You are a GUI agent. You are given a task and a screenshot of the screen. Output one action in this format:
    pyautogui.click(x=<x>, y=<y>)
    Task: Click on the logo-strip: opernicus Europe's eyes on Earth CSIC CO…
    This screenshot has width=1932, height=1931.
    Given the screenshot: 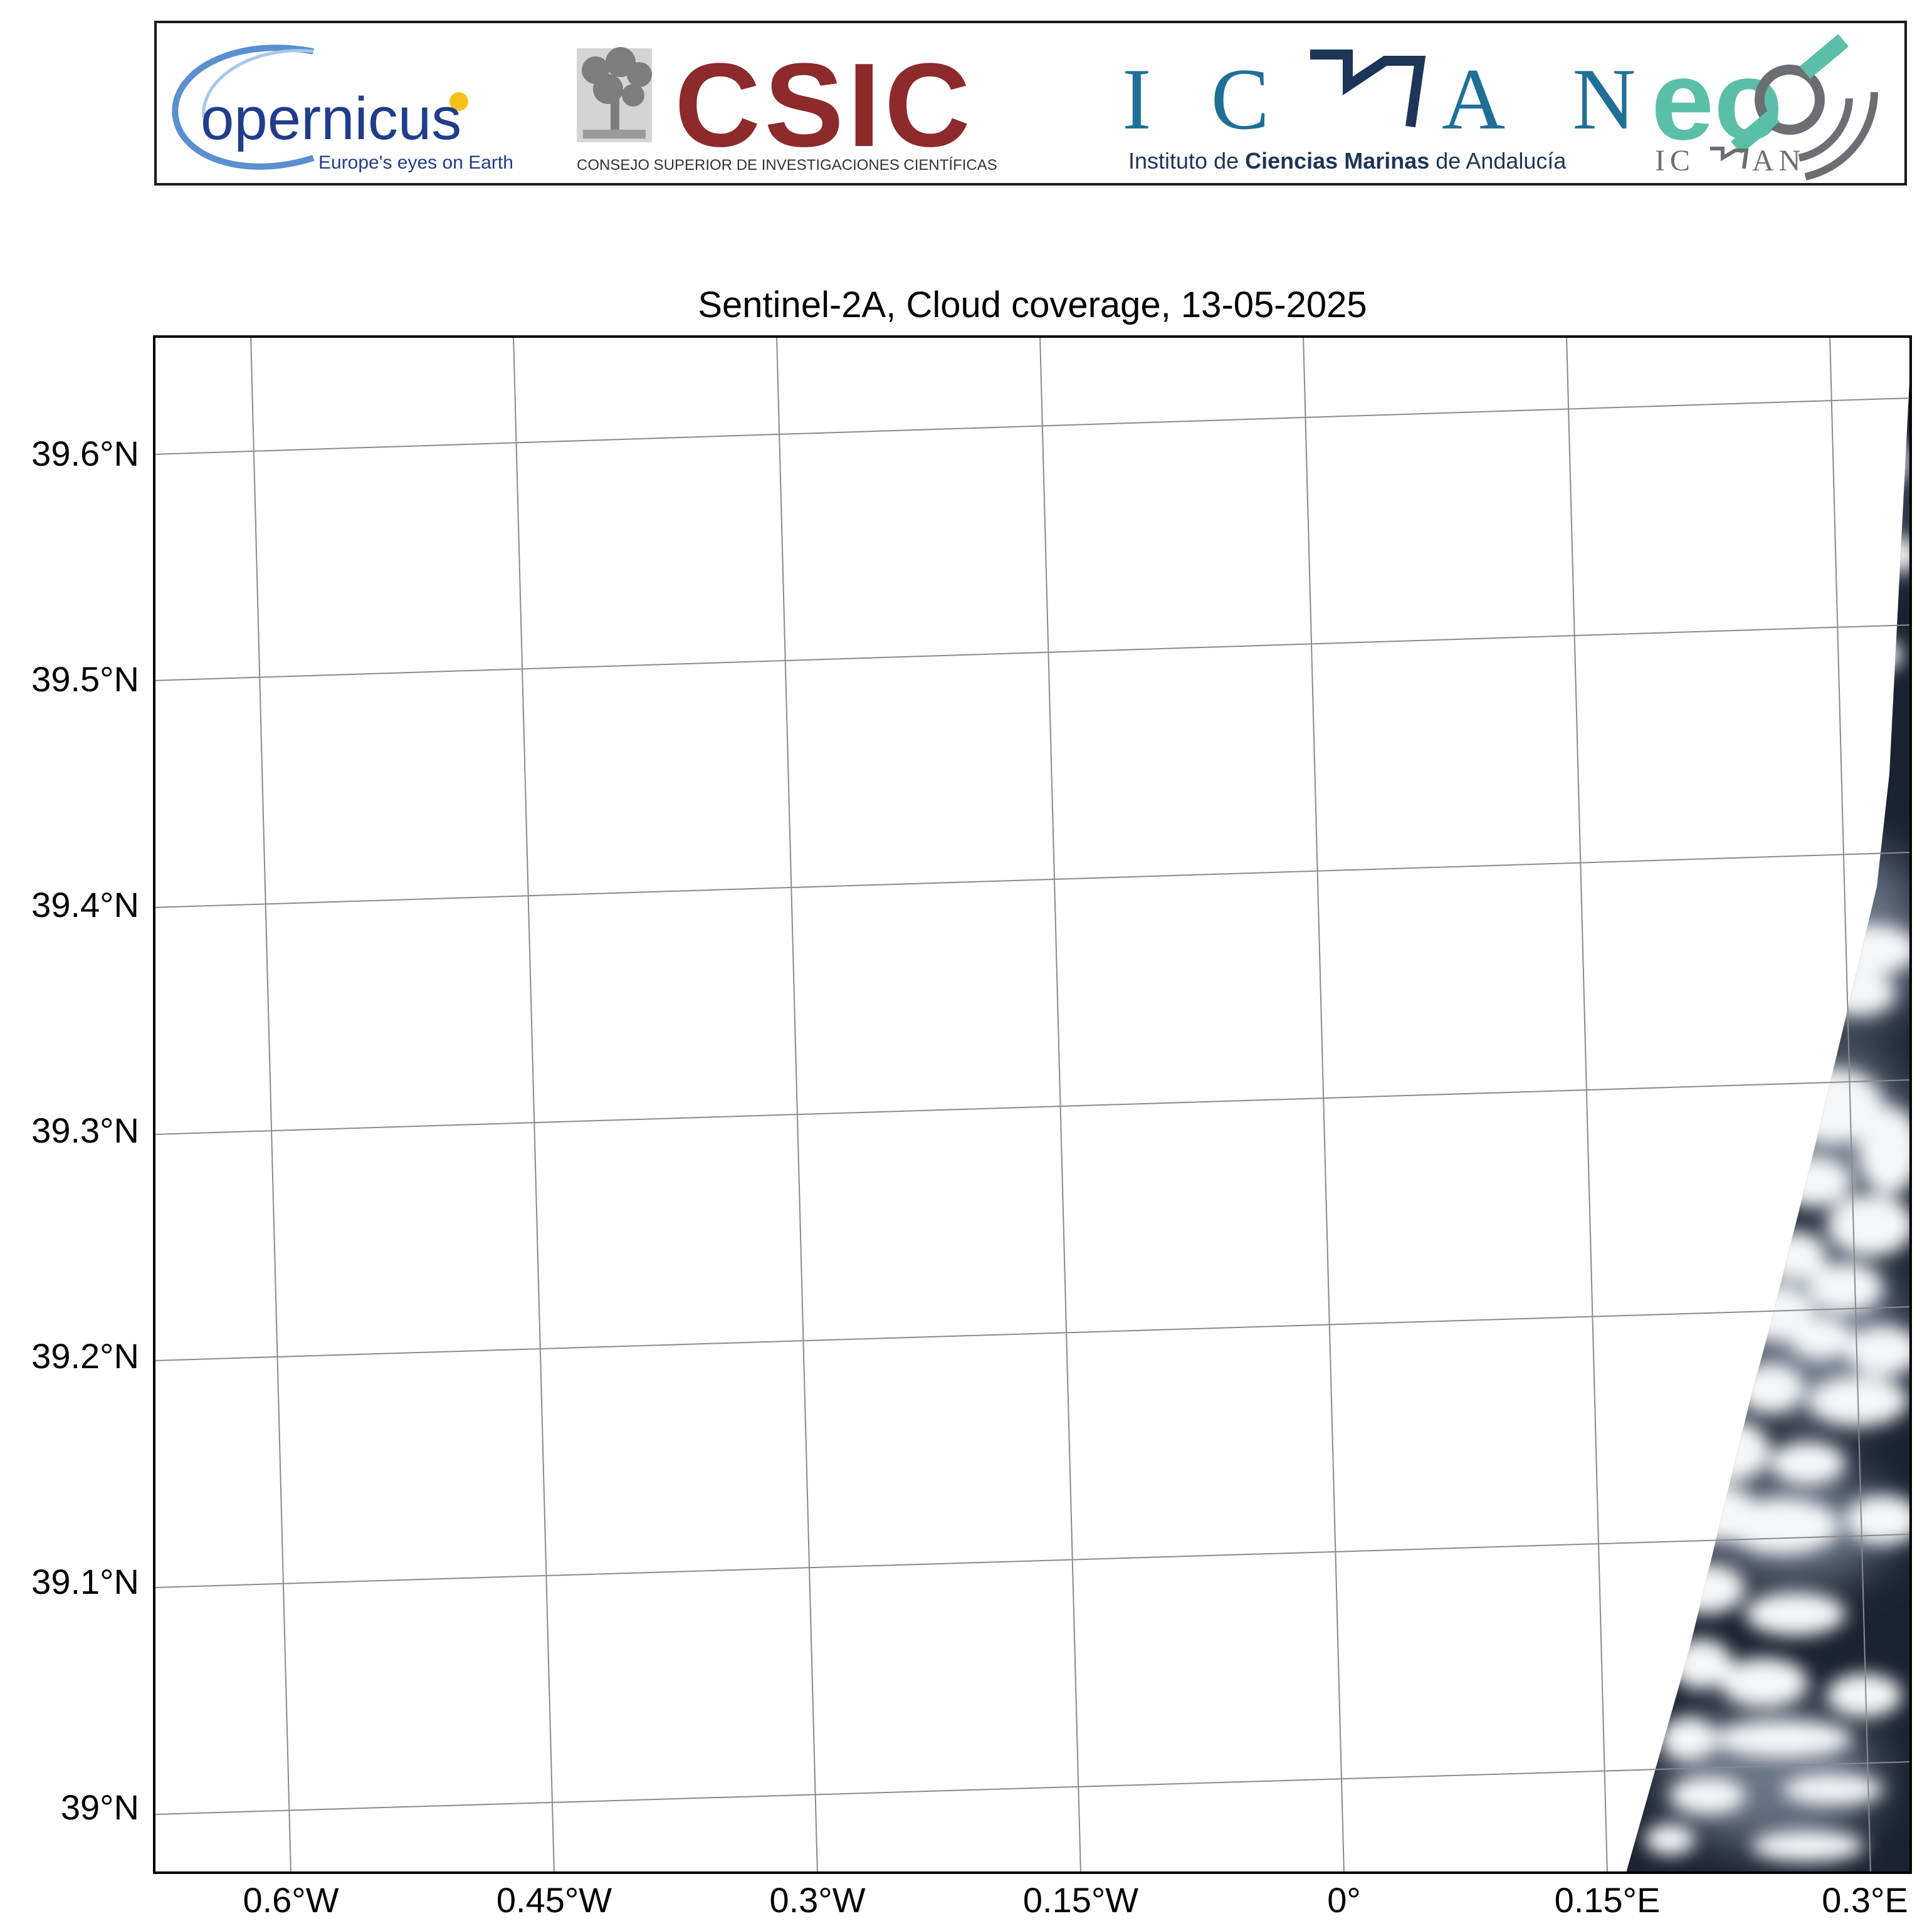 What is the action you would take?
    pyautogui.click(x=1025, y=108)
    